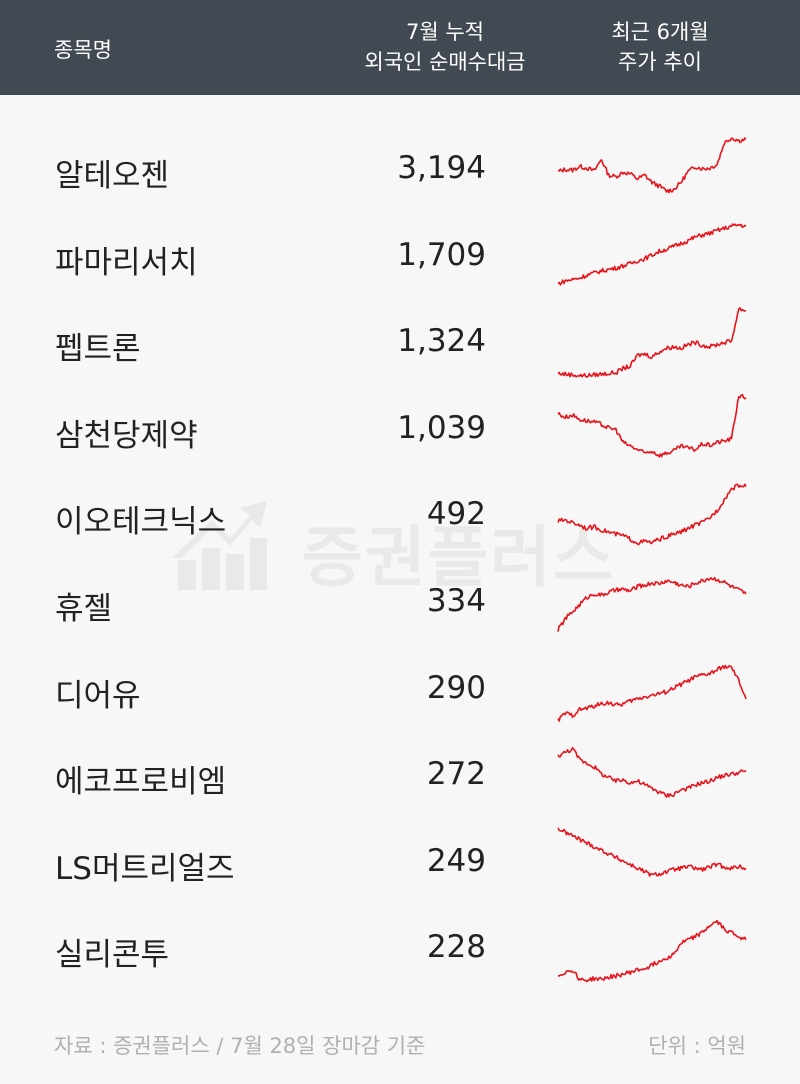 This screenshot has height=1084, width=800. I want to click on table-row: 파마리서치 1,709, so click(400, 256).